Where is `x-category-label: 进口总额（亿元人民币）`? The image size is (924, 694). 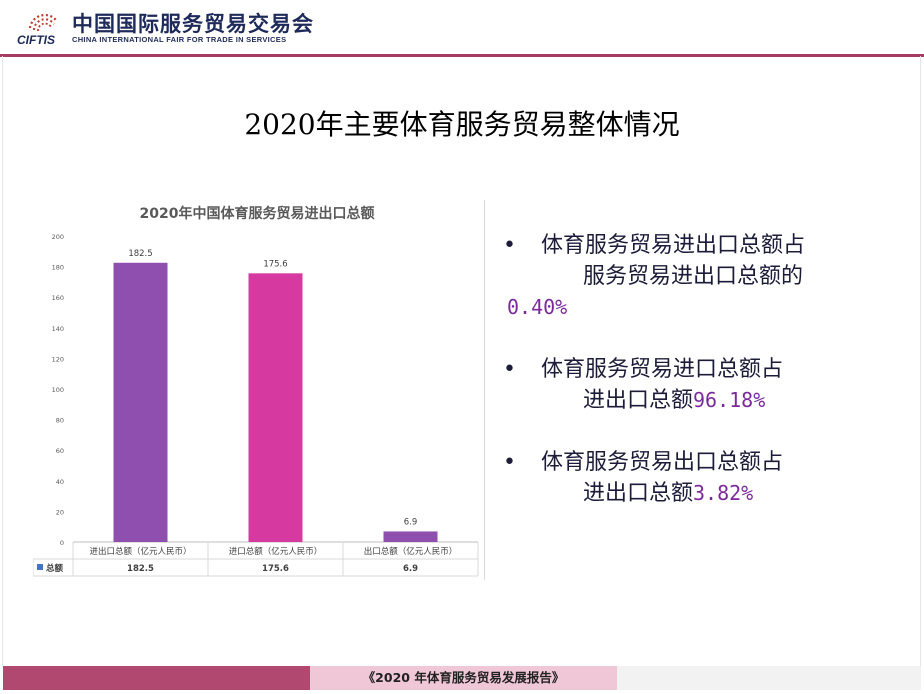
x-category-label: 进口总额（亿元人民币） is located at coordinates (276, 551).